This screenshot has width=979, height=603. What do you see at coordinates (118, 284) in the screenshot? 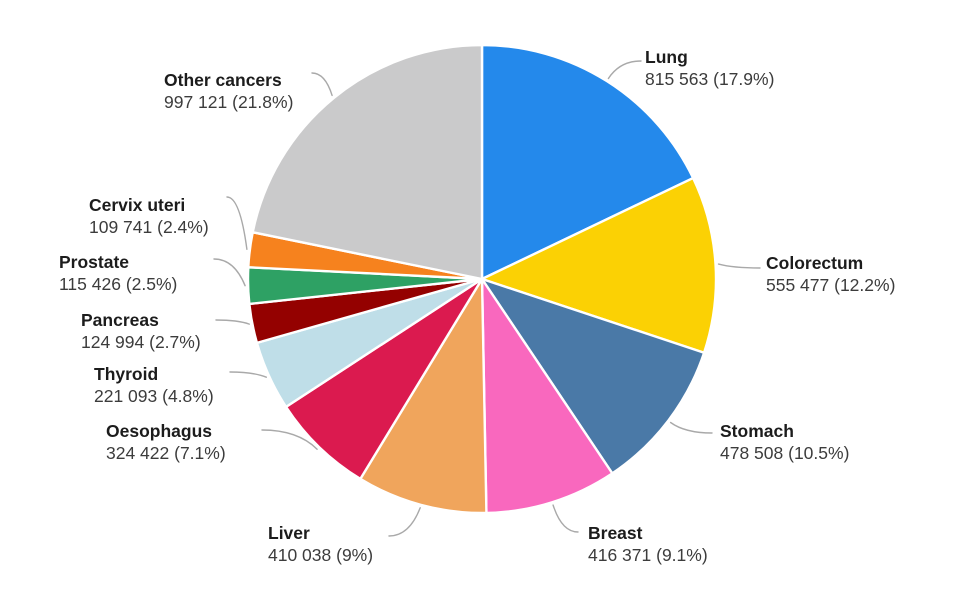
I see `slice-label-value: 115 426 (2.5%)` at bounding box center [118, 284].